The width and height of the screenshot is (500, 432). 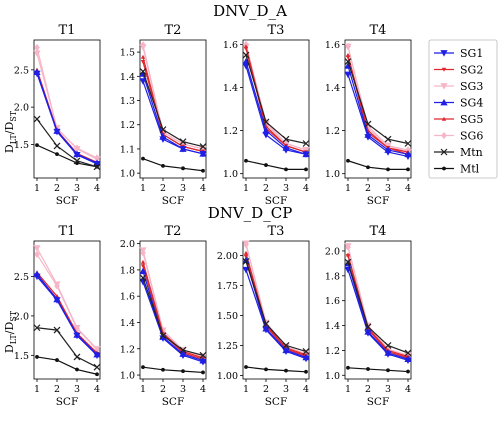 I want to click on x-axis-label: SCF, so click(x=378, y=201).